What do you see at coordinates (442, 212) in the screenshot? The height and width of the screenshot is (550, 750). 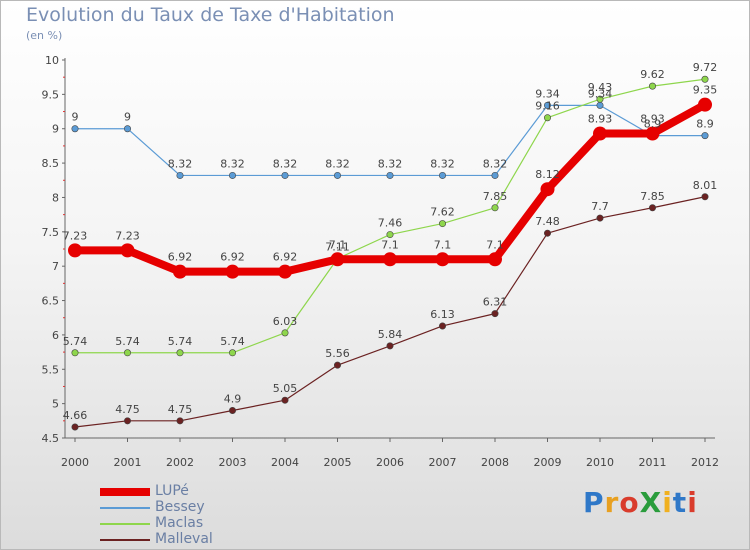 I see `data-label: 7.62` at bounding box center [442, 212].